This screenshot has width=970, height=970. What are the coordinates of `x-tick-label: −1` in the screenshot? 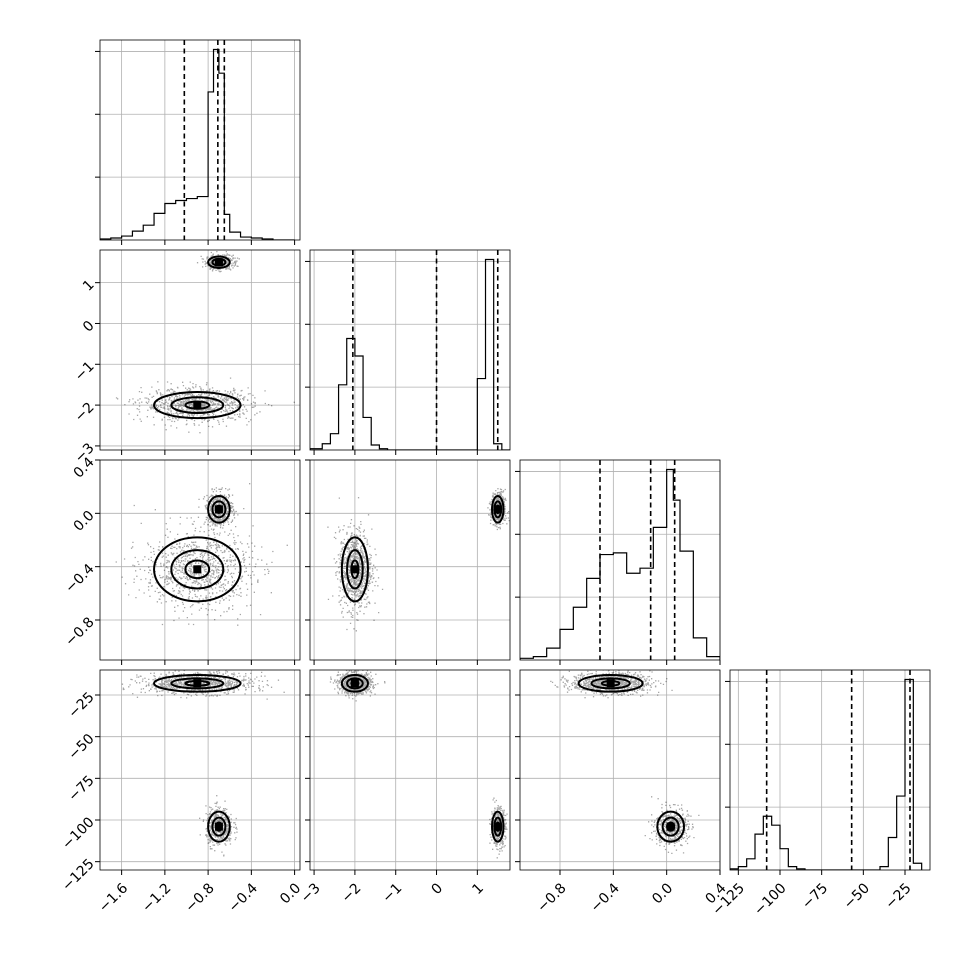 It's located at (392, 893).